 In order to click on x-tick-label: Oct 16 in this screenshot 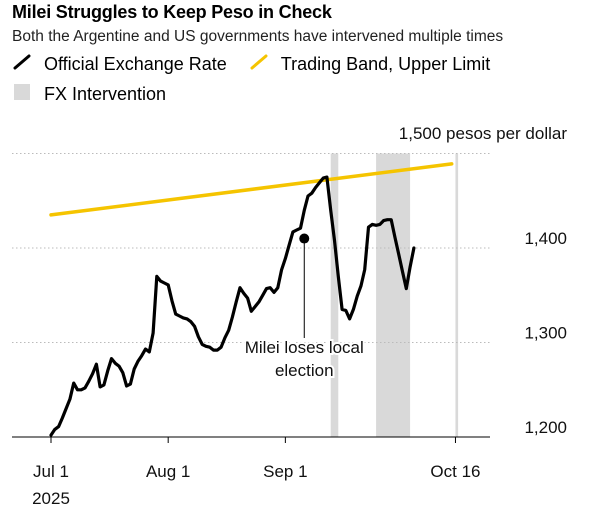, I will do `click(455, 471)`.